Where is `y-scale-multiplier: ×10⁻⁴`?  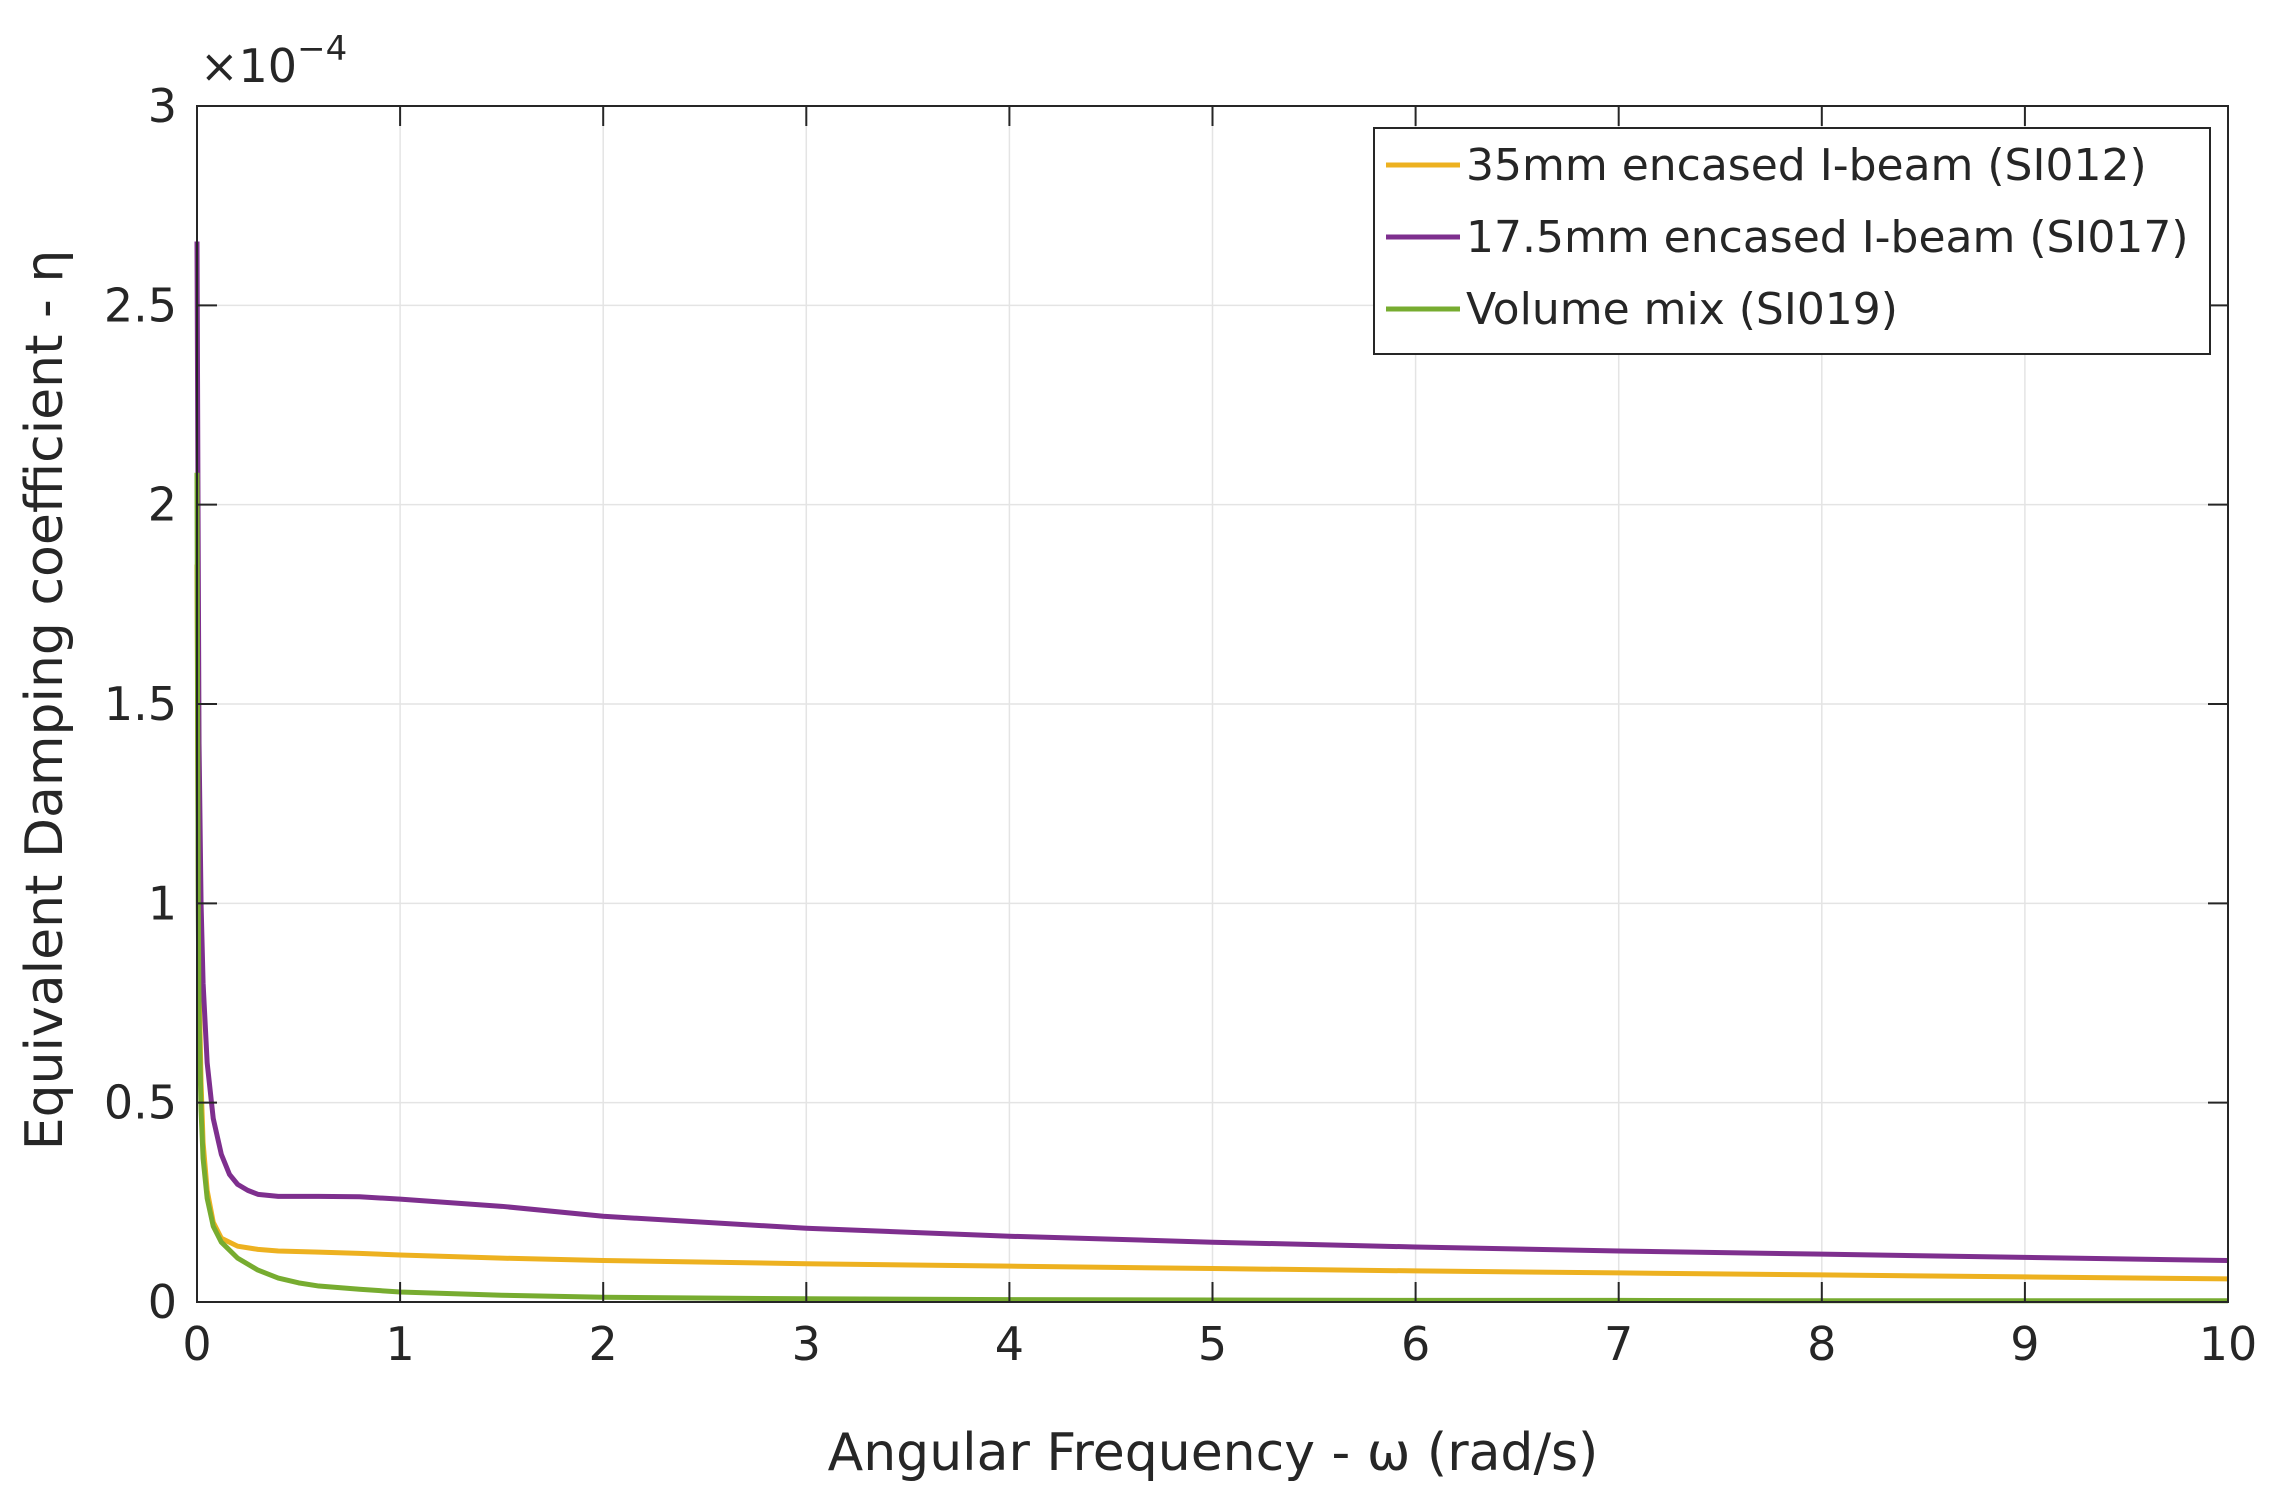 y-scale-multiplier: ×10⁻⁴ is located at coordinates (273, 61).